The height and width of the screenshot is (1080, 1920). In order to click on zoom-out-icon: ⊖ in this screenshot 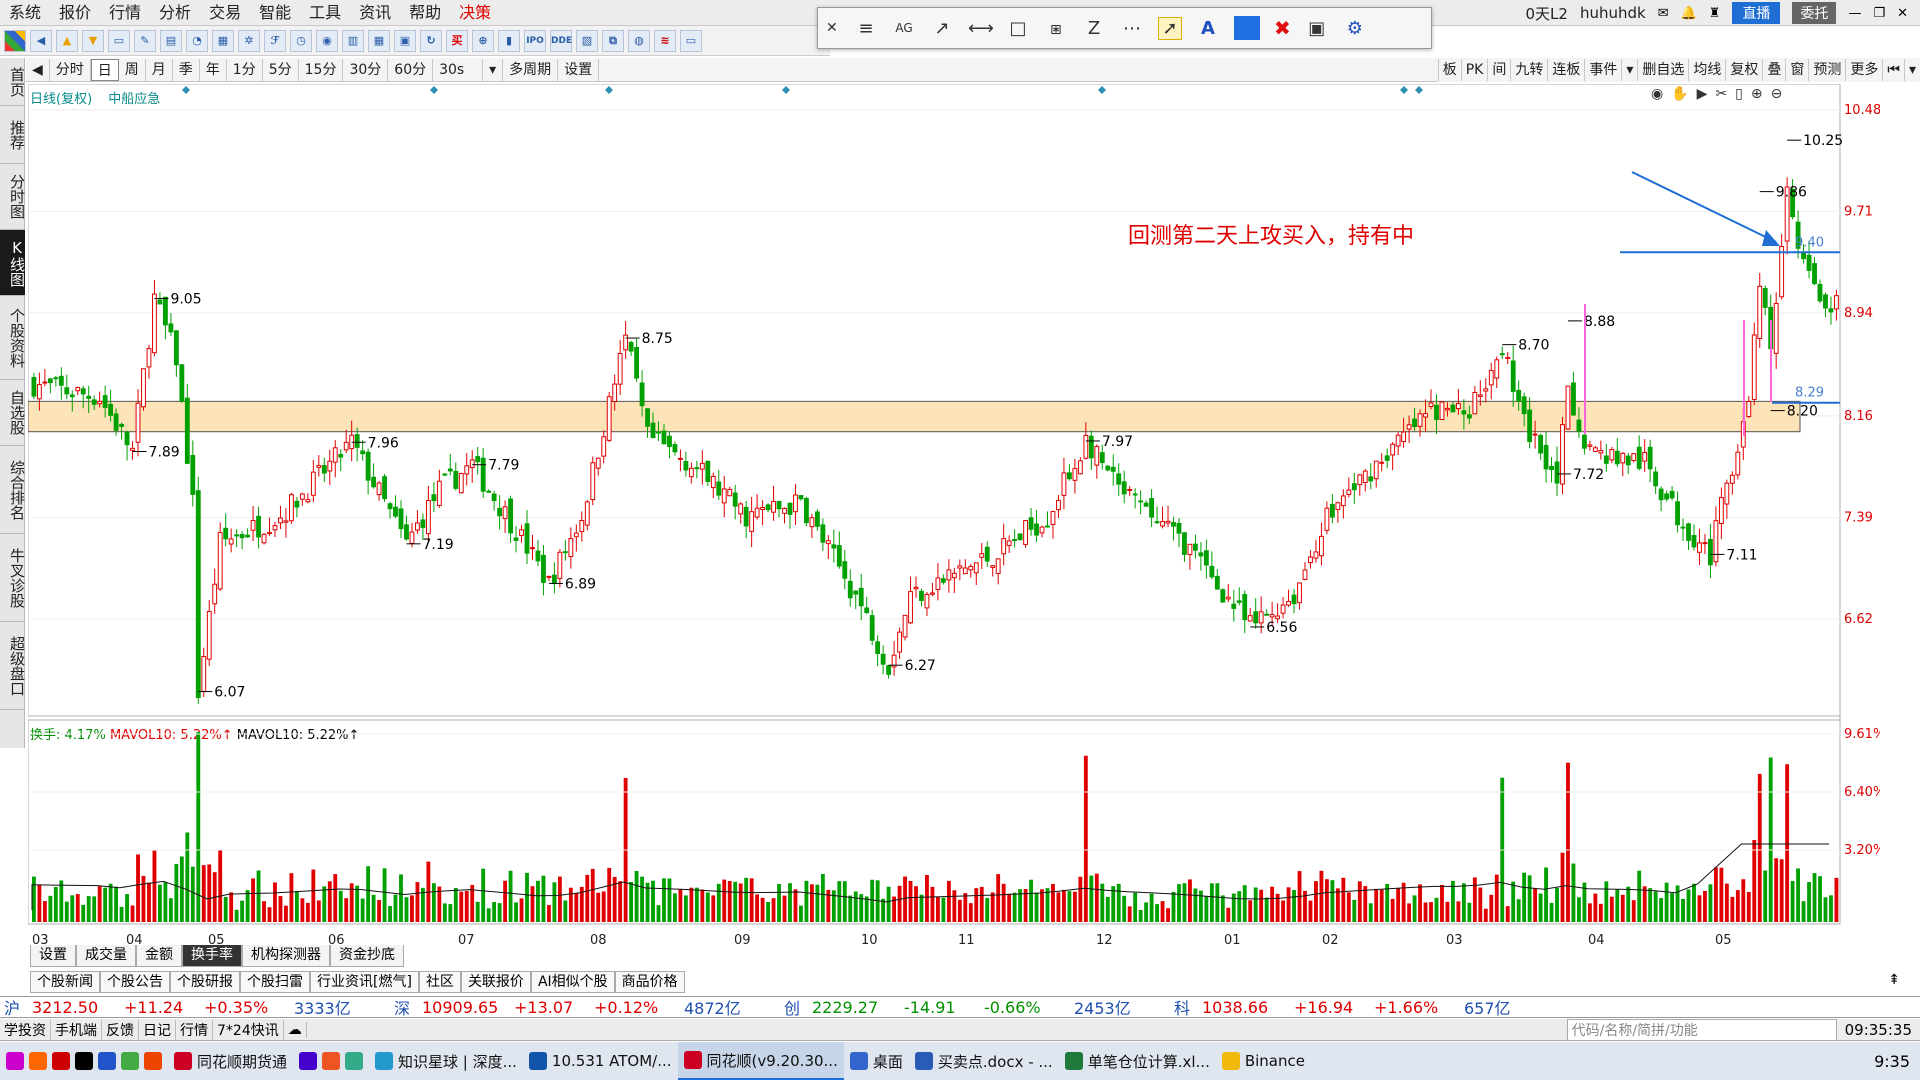, I will do `click(1776, 94)`.